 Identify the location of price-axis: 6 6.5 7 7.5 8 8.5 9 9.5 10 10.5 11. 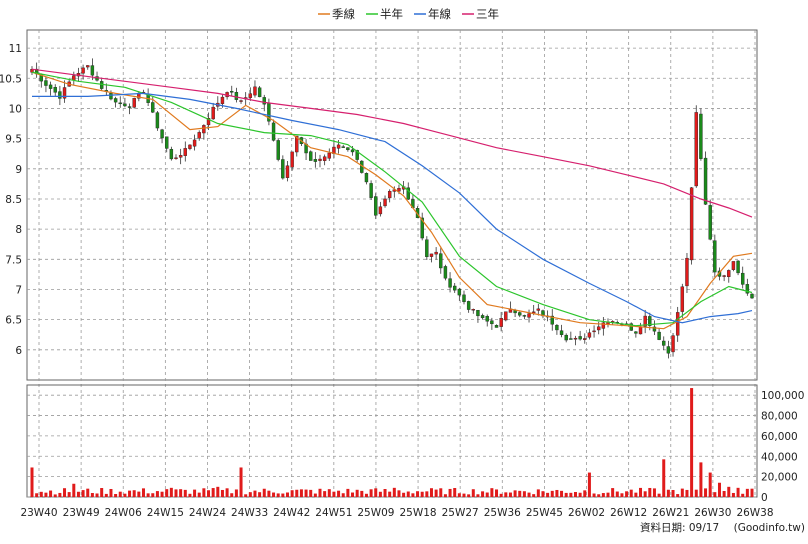
(11, 200).